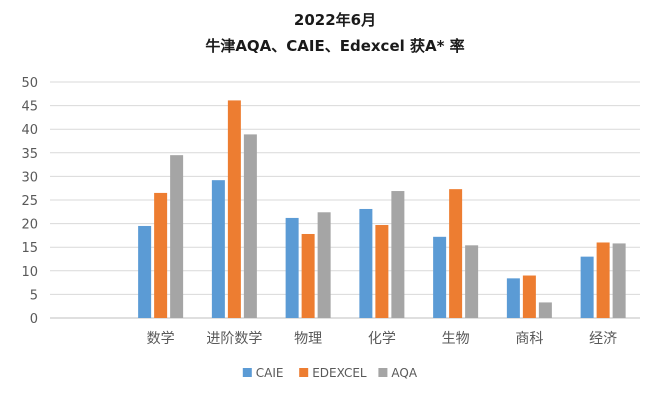  What do you see at coordinates (339, 373) in the screenshot?
I see `legend-label-edexcel: EDEXCEL` at bounding box center [339, 373].